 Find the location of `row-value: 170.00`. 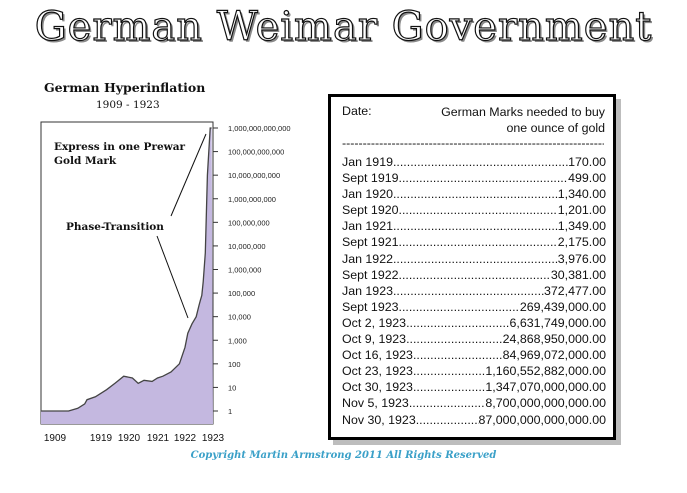

row-value: 170.00 is located at coordinates (587, 162).